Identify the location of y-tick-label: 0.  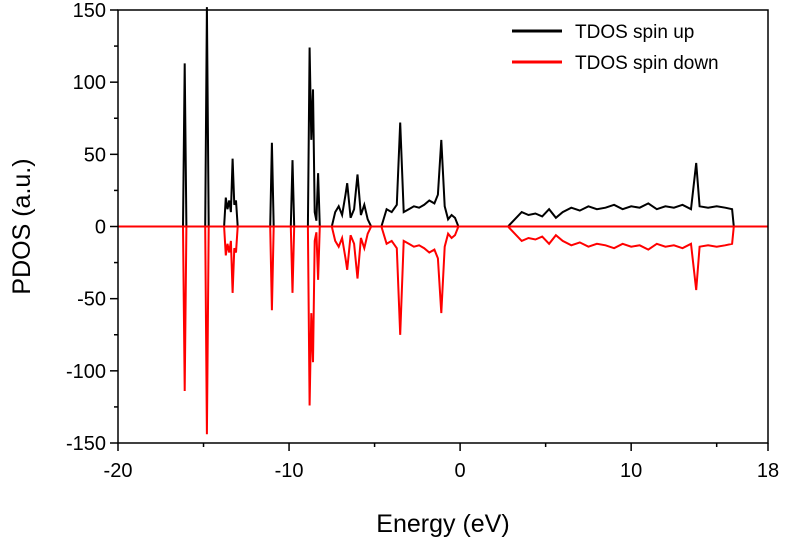
(100, 228).